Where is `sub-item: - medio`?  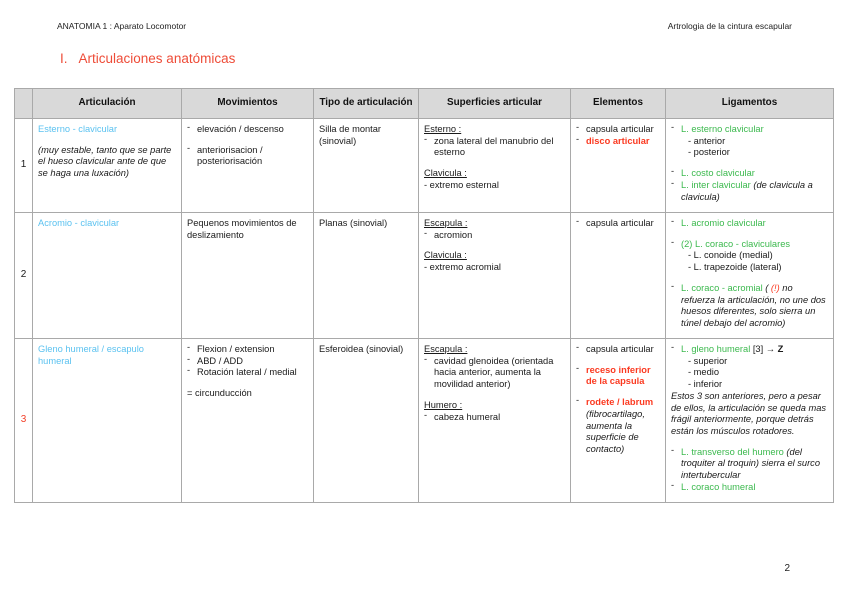 sub-item: - medio is located at coordinates (704, 372).